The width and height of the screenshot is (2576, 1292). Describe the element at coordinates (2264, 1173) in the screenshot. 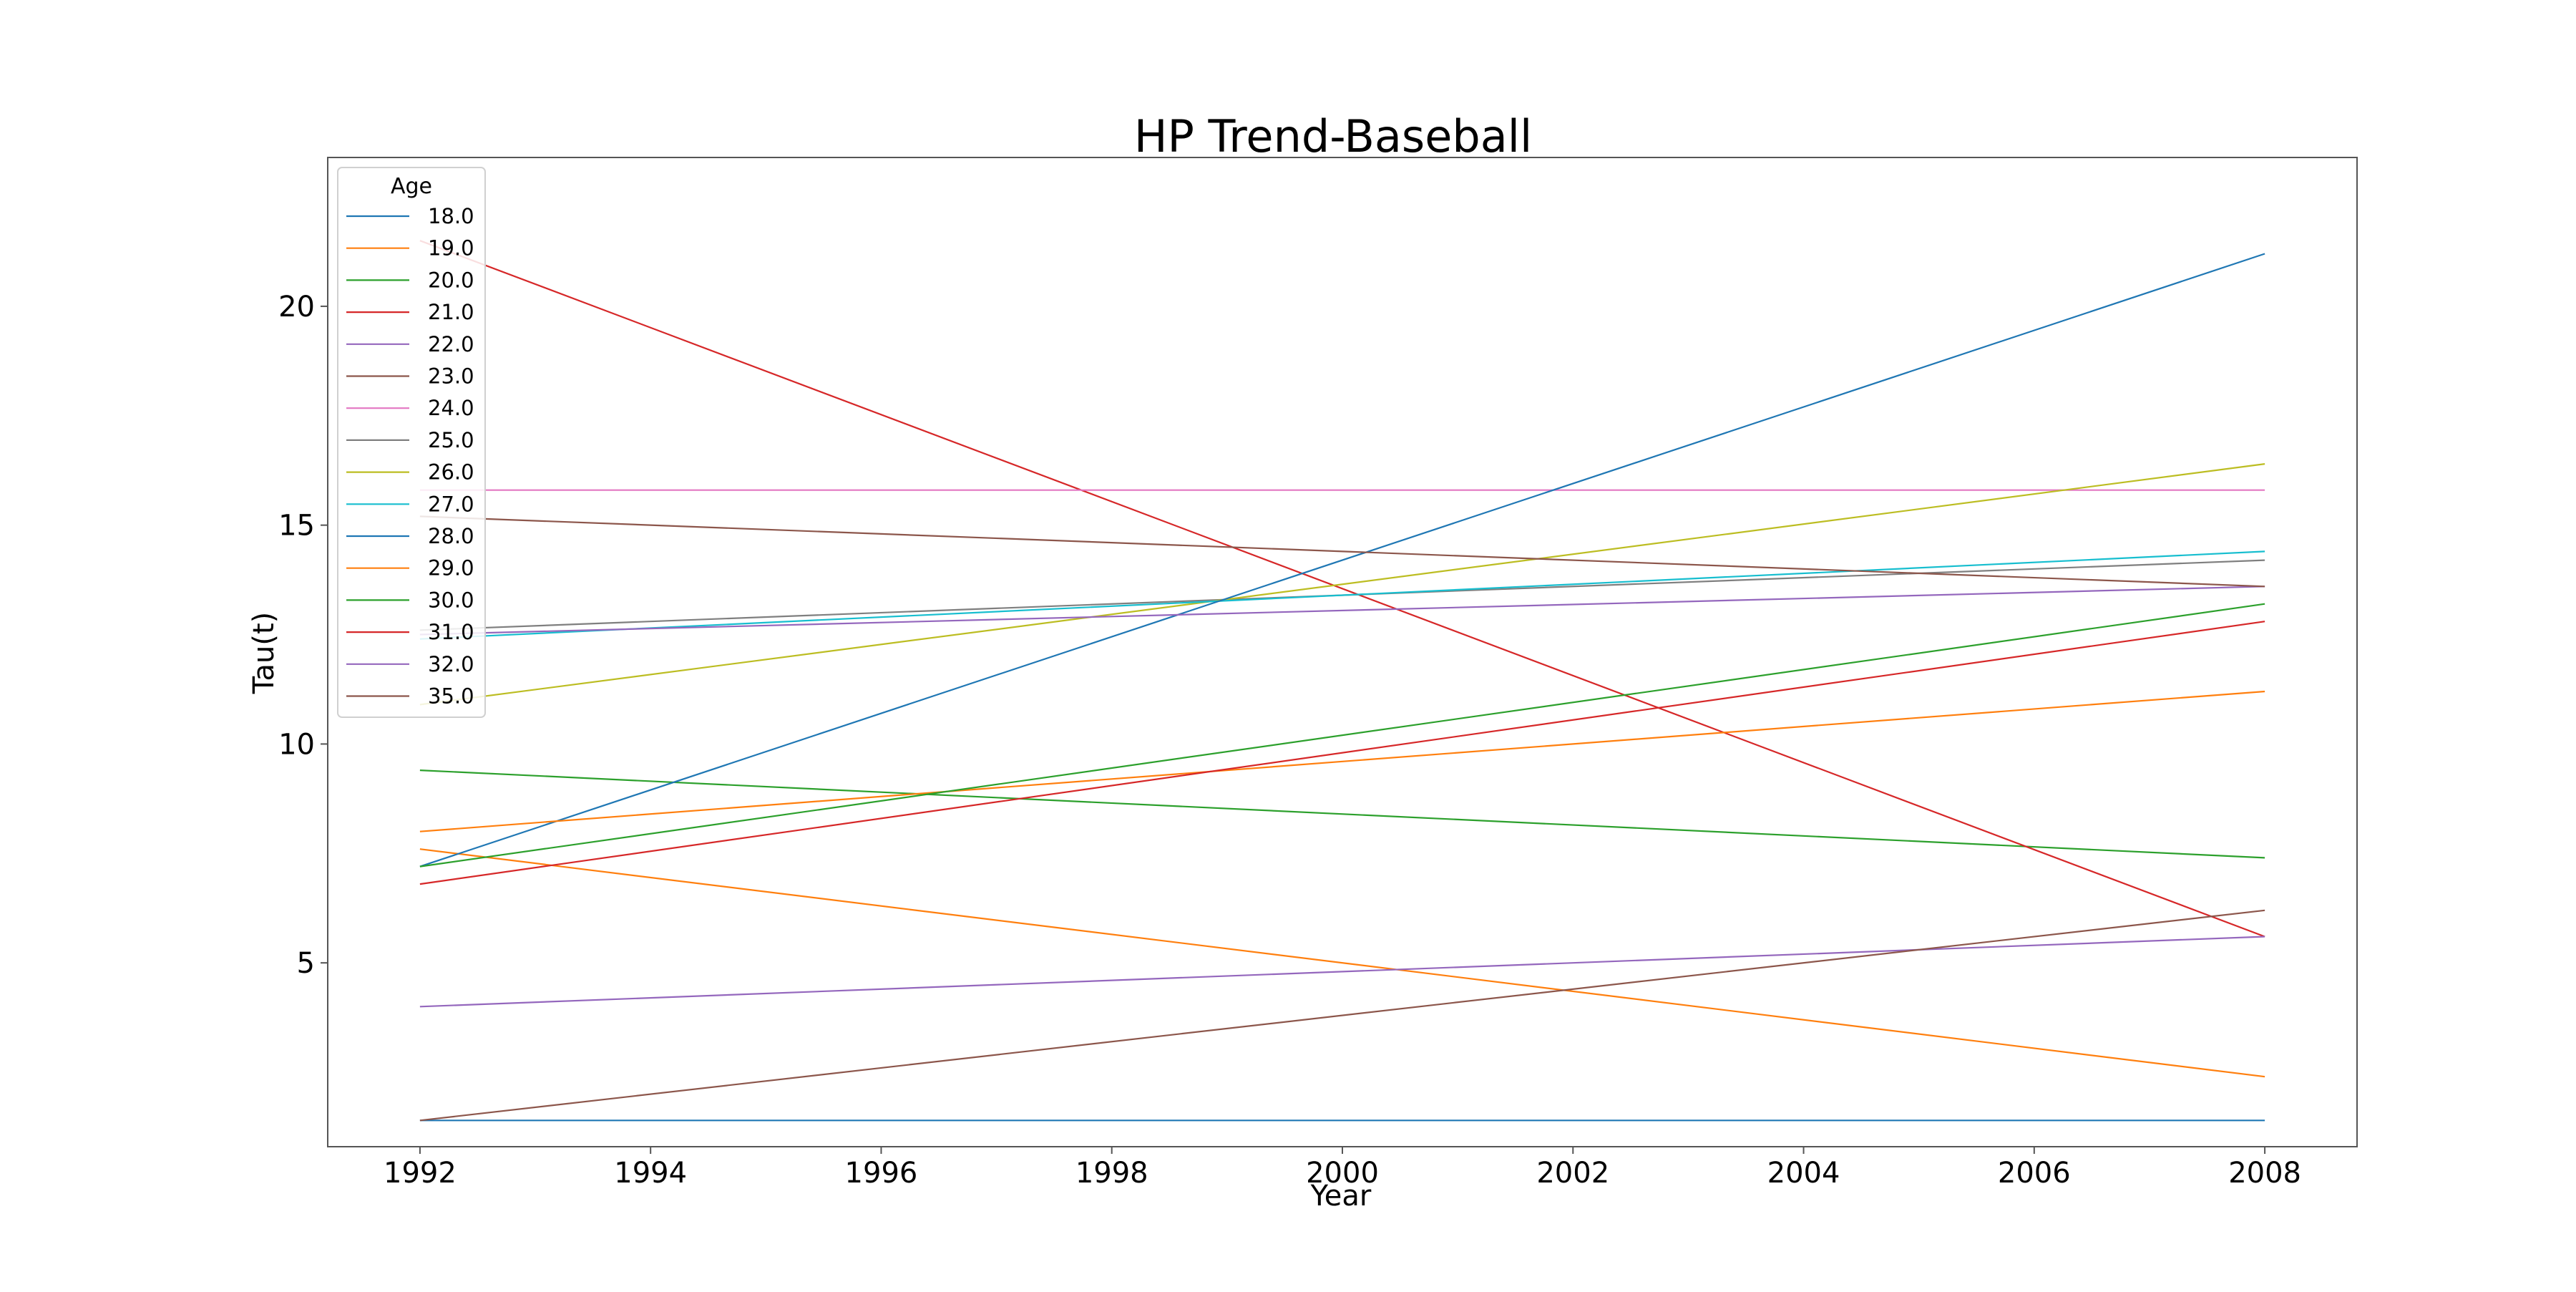

I see `x-tick-label: 2008` at that location.